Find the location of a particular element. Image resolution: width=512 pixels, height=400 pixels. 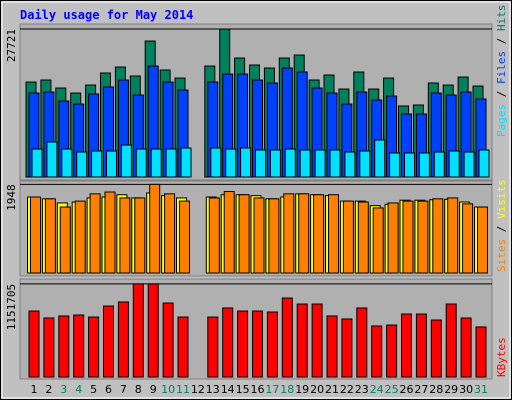

x-tick-label: 14 is located at coordinates (228, 389).